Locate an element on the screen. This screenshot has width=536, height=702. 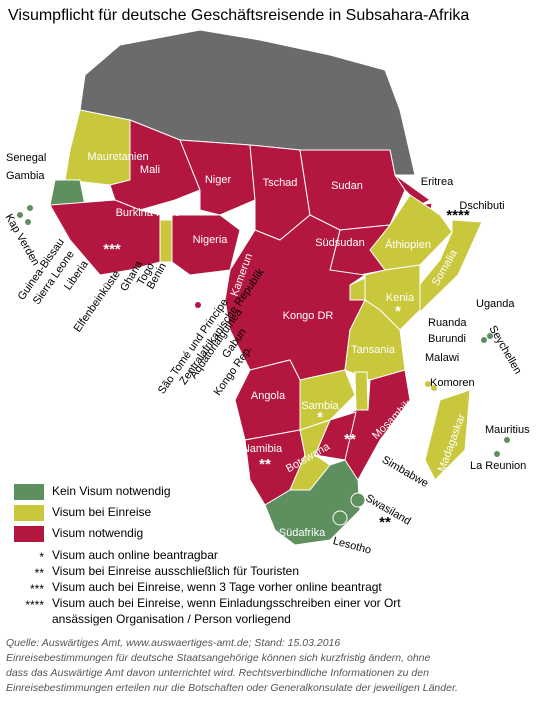
footnote-text: Visum auch online beantragbar is located at coordinates (135, 555).